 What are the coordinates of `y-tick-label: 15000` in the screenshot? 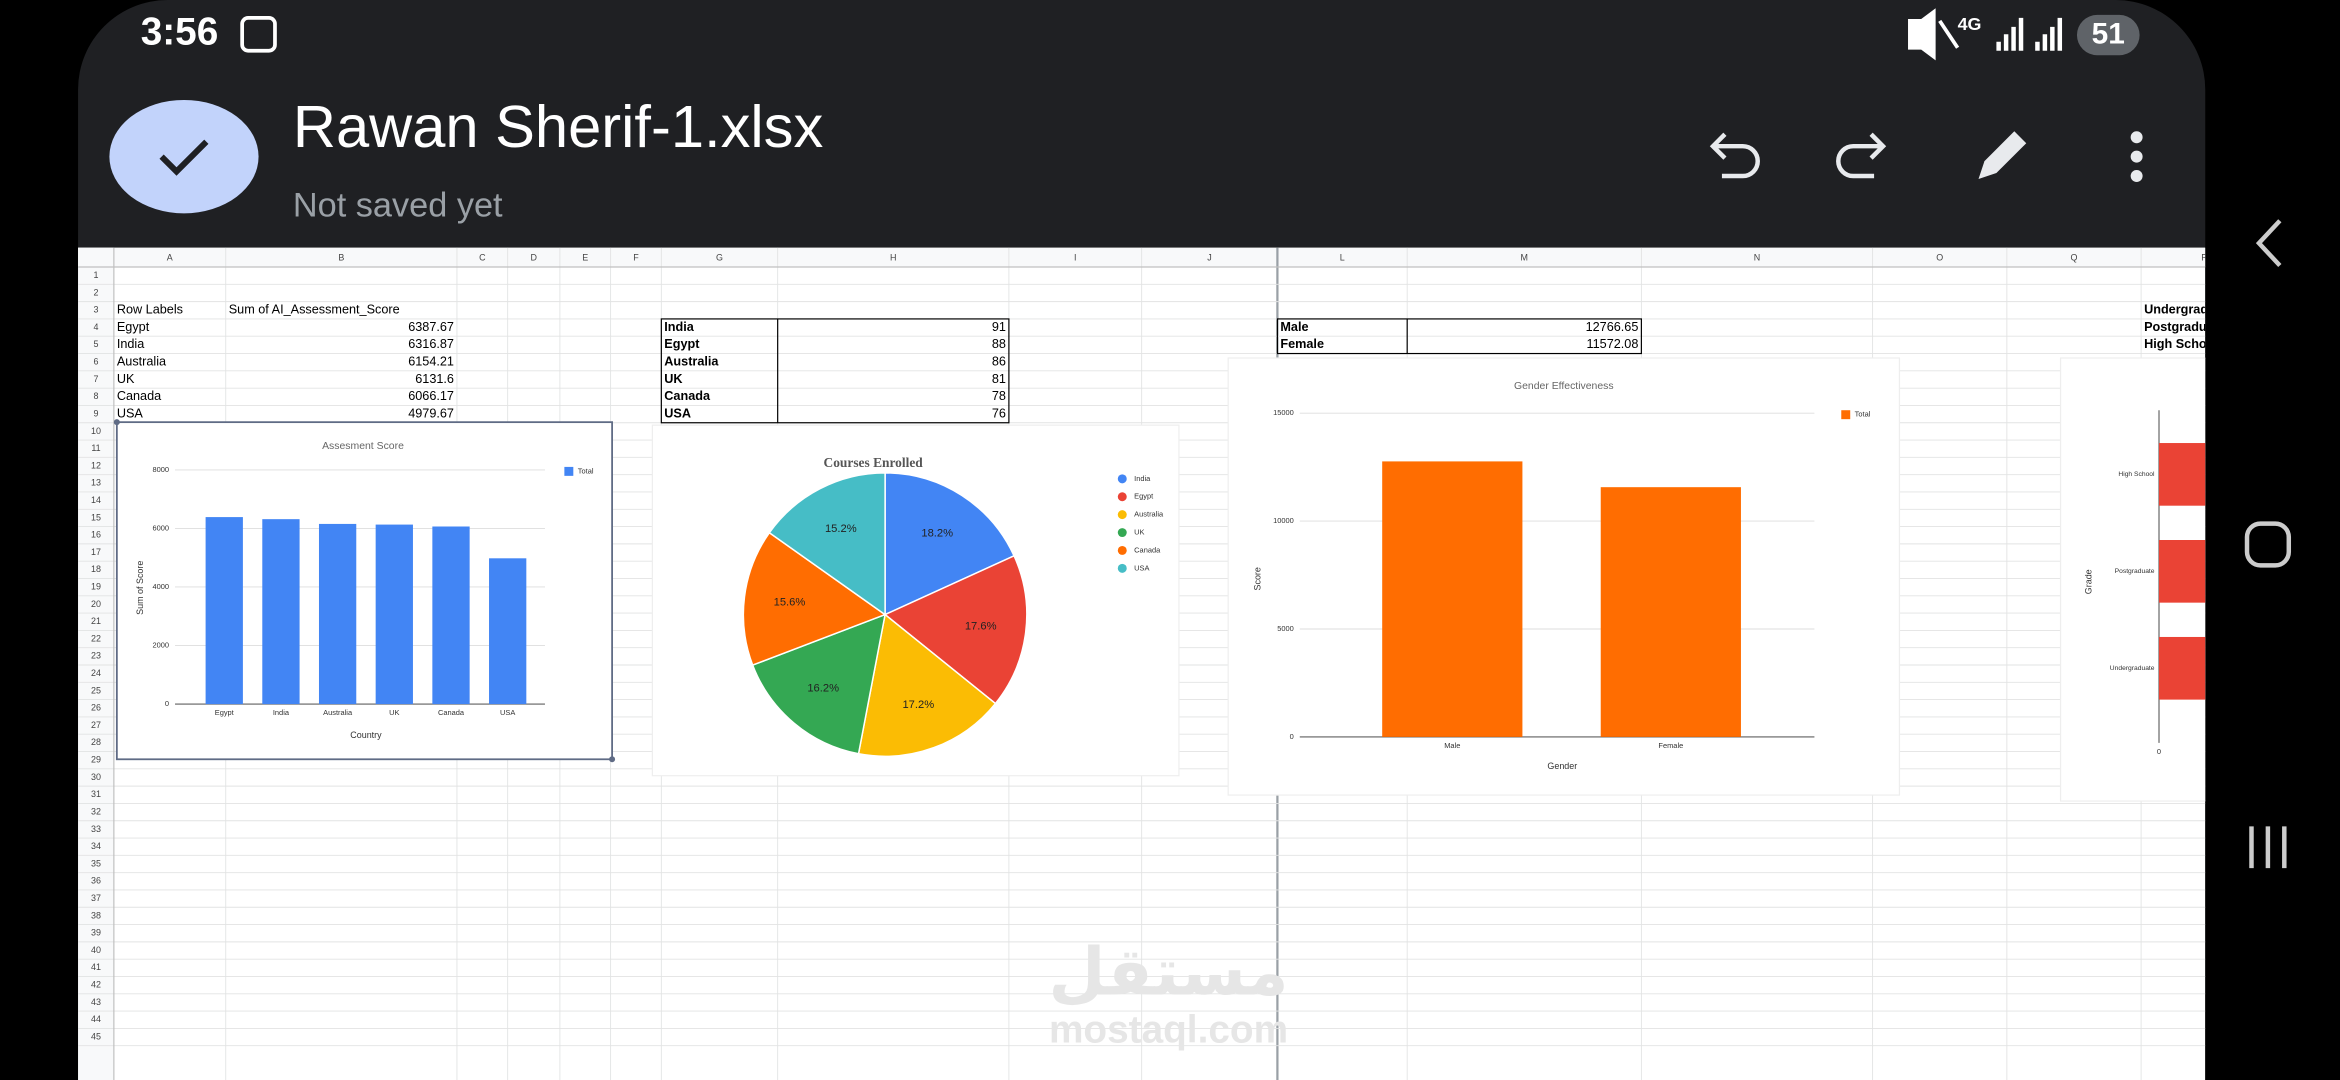 It's located at (1283, 412).